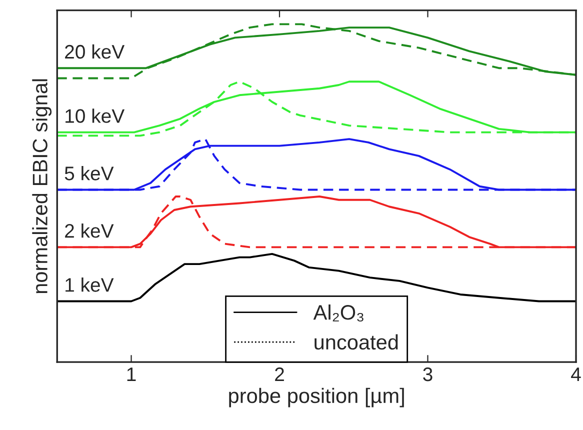  What do you see at coordinates (427, 374) in the screenshot?
I see `x-tick-label: 3` at bounding box center [427, 374].